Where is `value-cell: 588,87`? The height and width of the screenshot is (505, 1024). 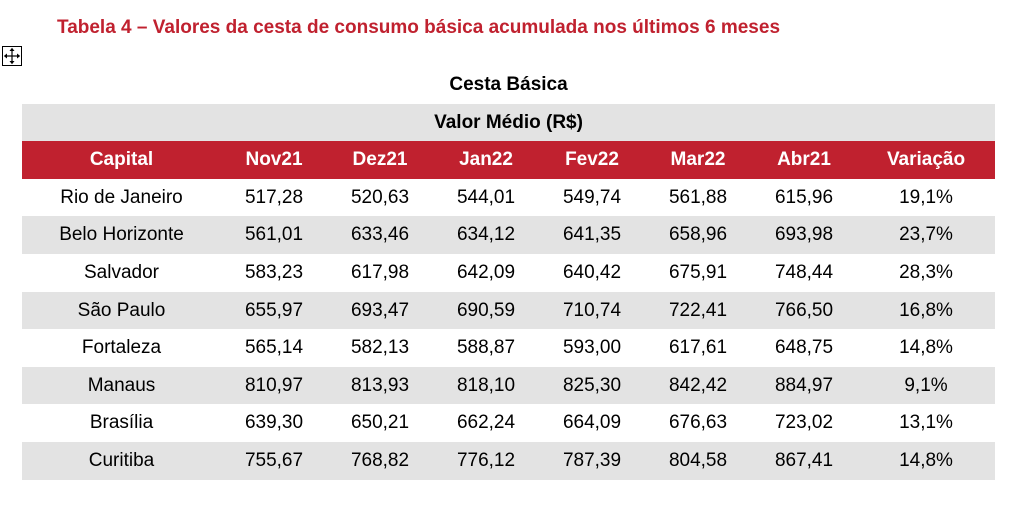
value-cell: 588,87 is located at coordinates (486, 348).